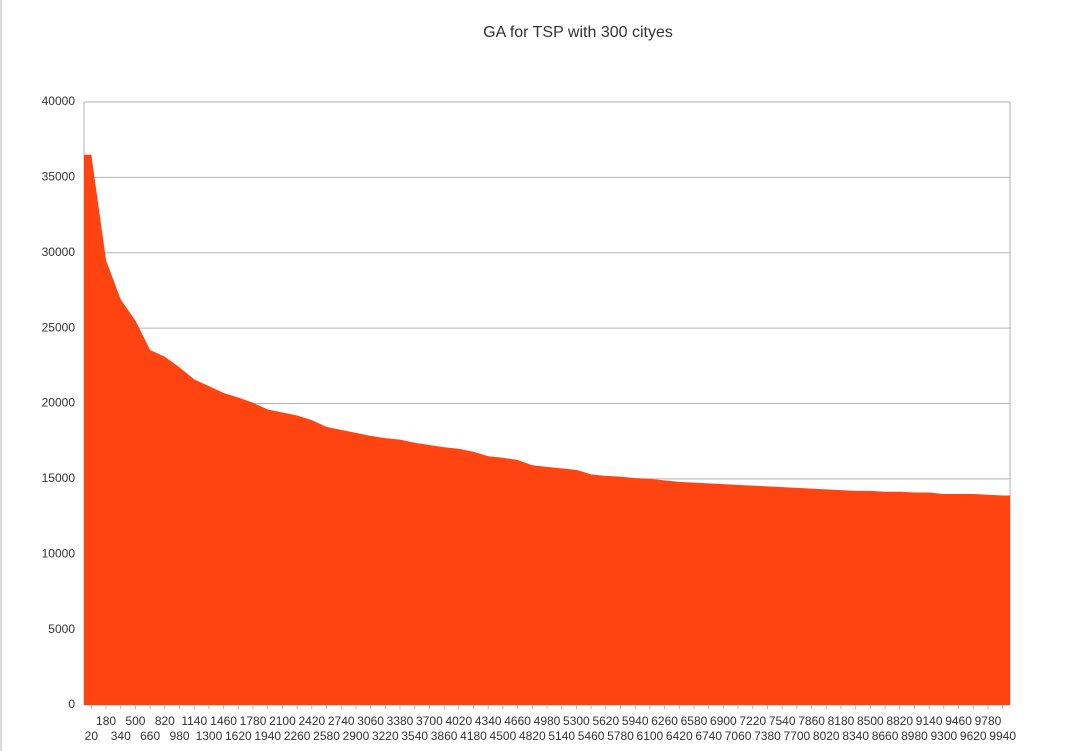 Image resolution: width=1066 pixels, height=751 pixels. Describe the element at coordinates (209, 736) in the screenshot. I see `x-tick-label: 1300` at that location.